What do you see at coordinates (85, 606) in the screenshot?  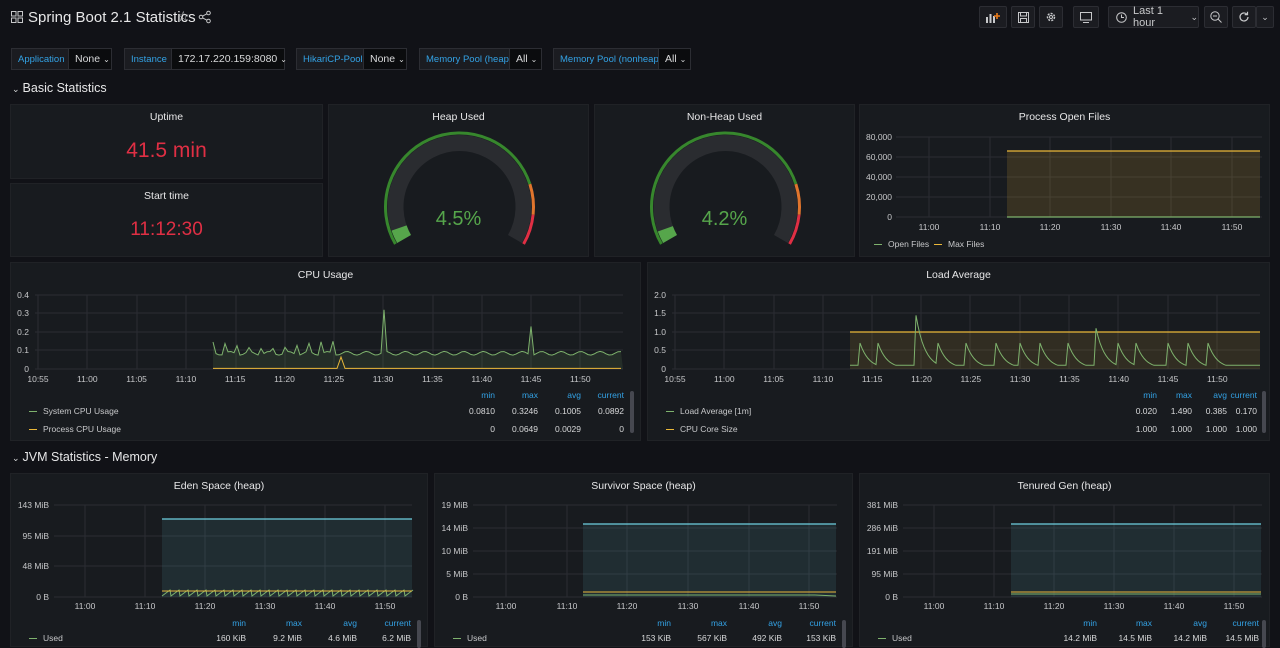 I see `x-tick: 11:00` at bounding box center [85, 606].